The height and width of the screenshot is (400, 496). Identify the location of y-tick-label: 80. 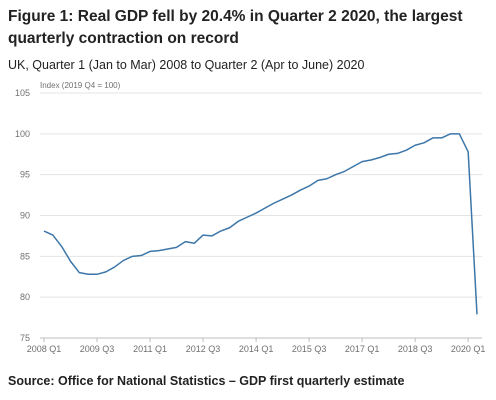
(25, 297).